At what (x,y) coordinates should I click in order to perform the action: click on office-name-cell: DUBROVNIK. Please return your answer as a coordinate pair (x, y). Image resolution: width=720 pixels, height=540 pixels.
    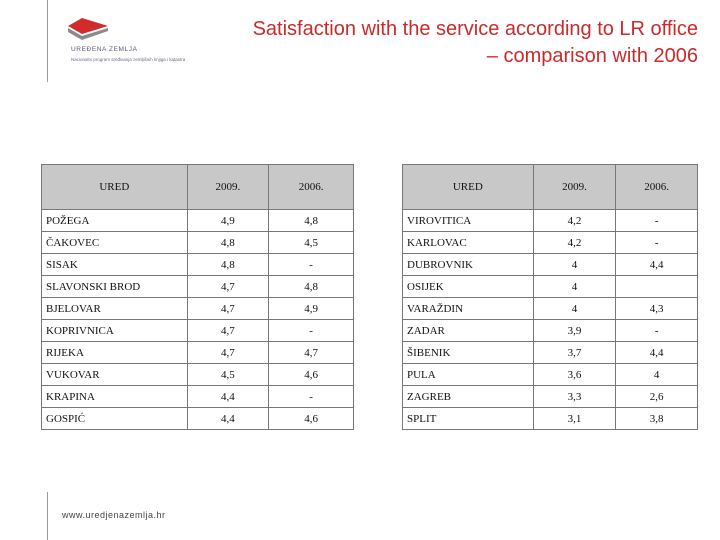
    Looking at the image, I should click on (468, 264).